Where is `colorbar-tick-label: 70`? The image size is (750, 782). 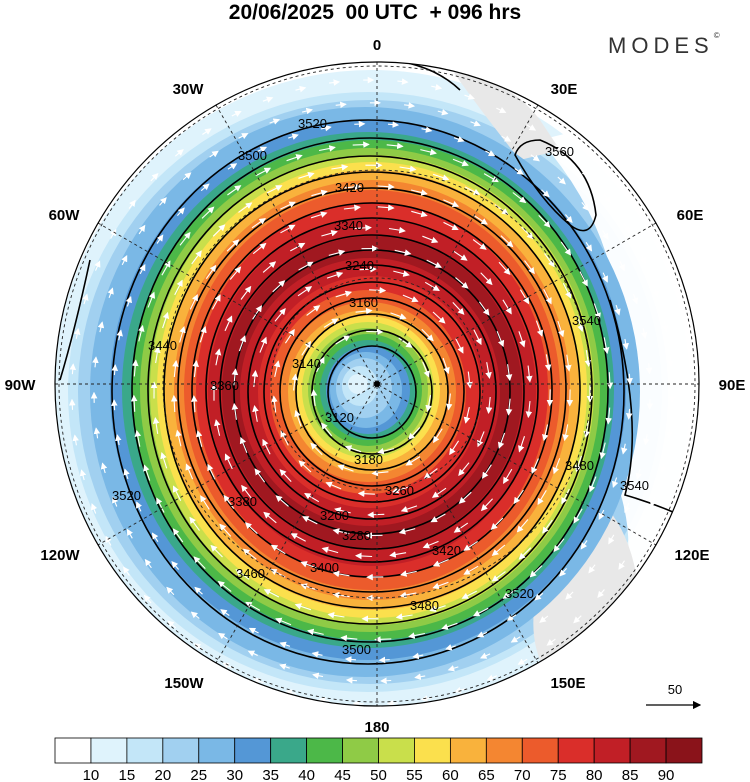
colorbar-tick-label: 70 is located at coordinates (522, 774).